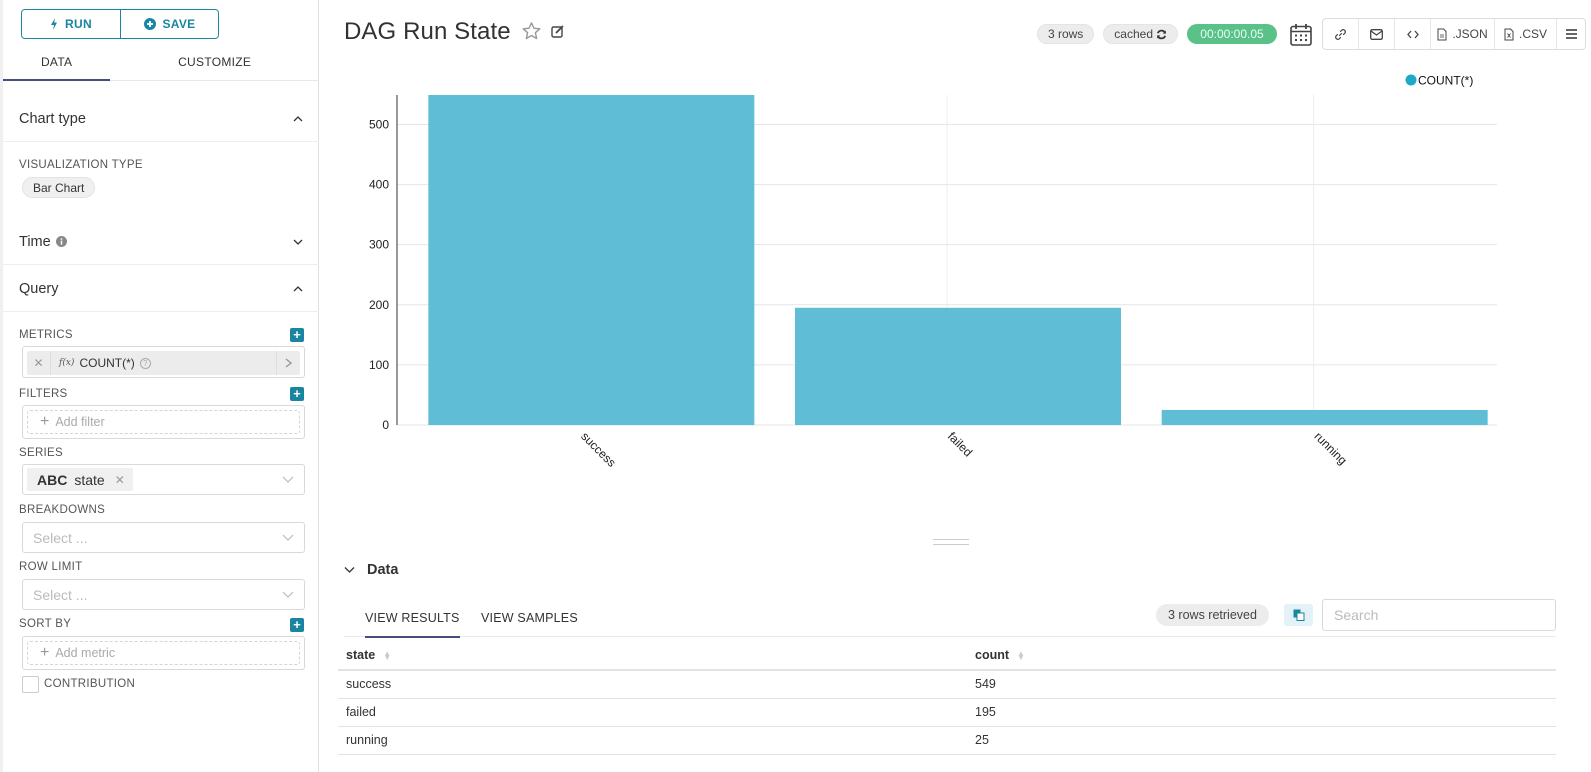 This screenshot has width=1591, height=772. I want to click on run-button: RUN, so click(71, 24).